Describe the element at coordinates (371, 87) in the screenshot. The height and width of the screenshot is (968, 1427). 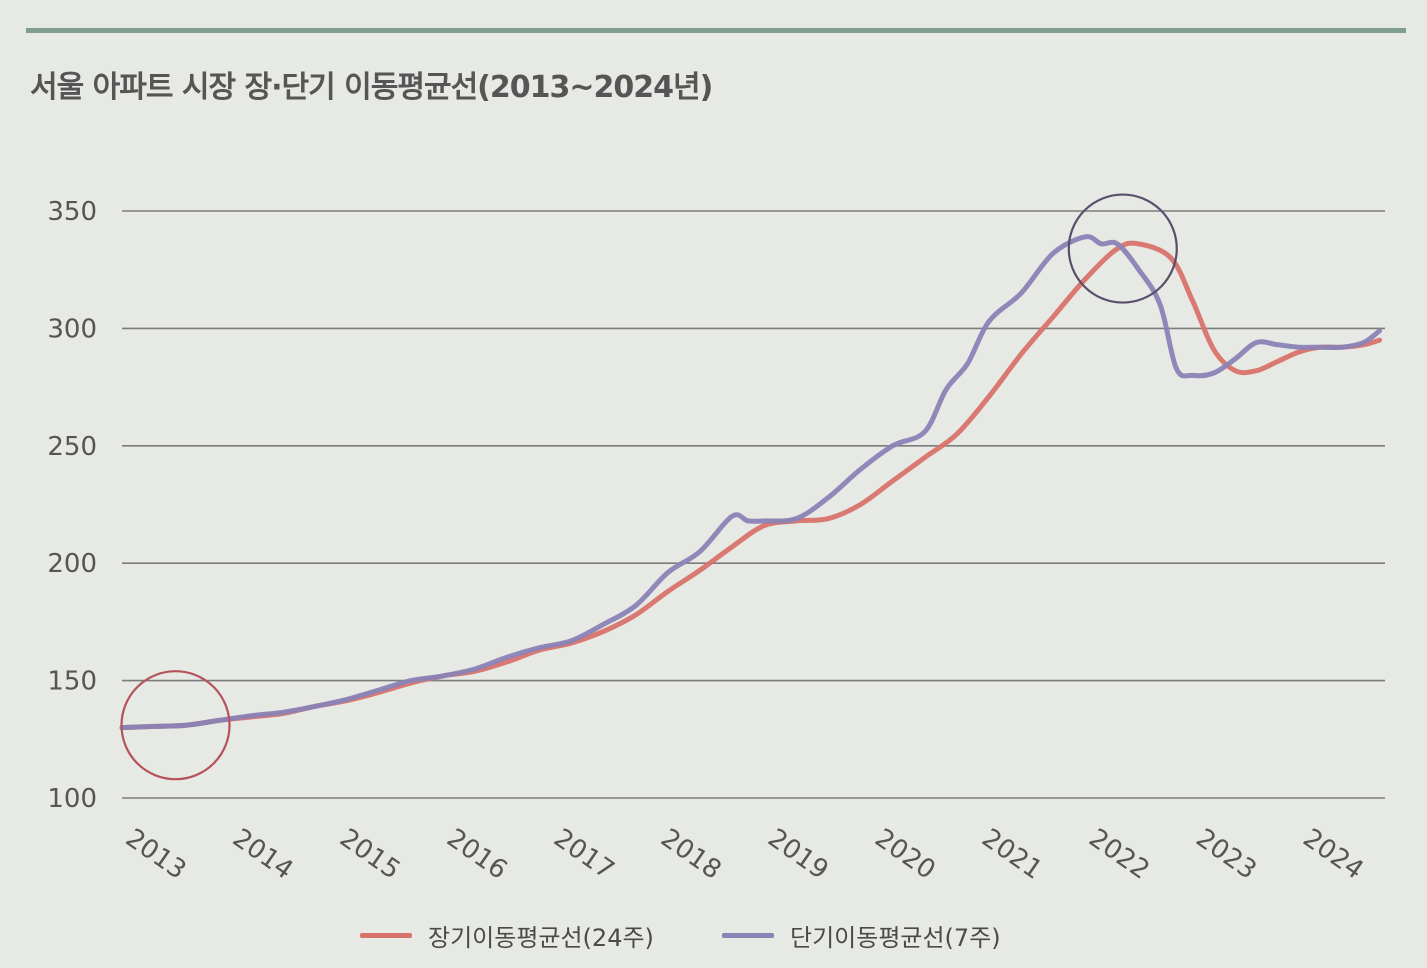
I see `chart-title: 서울 아파트 시장 장·단기 이동평균선(2013~2024년)` at that location.